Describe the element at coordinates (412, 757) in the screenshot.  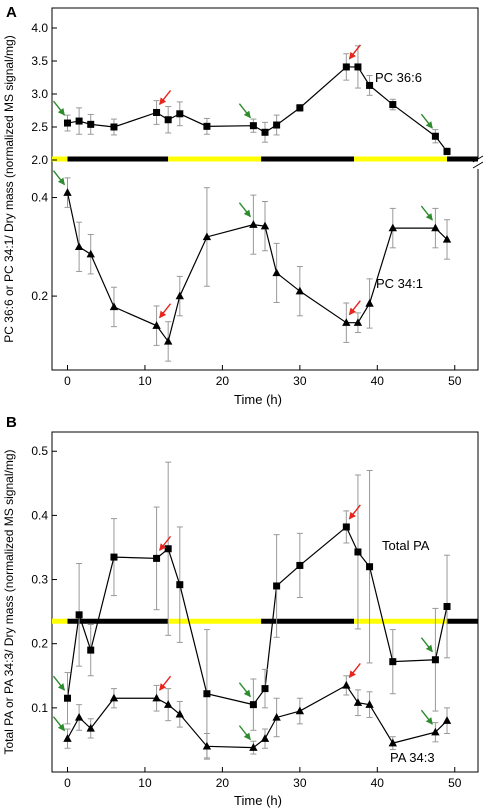
I see `series-label-pa-34-3: PA 34:3` at that location.